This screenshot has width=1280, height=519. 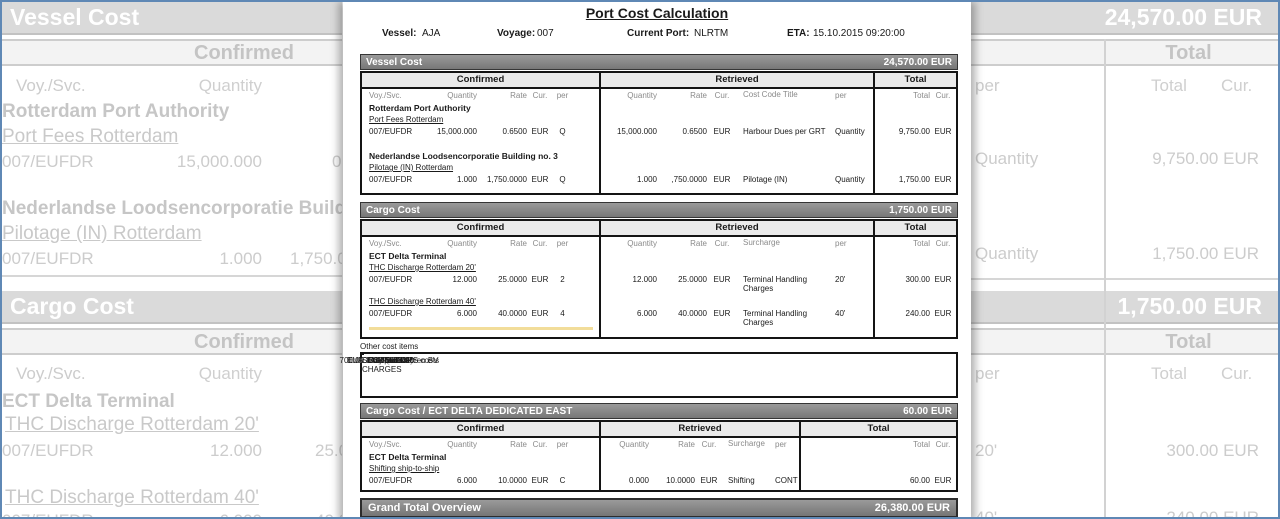 What do you see at coordinates (422, 267) in the screenshot?
I see `service-name: THC Discharge Rotterdam 20'` at bounding box center [422, 267].